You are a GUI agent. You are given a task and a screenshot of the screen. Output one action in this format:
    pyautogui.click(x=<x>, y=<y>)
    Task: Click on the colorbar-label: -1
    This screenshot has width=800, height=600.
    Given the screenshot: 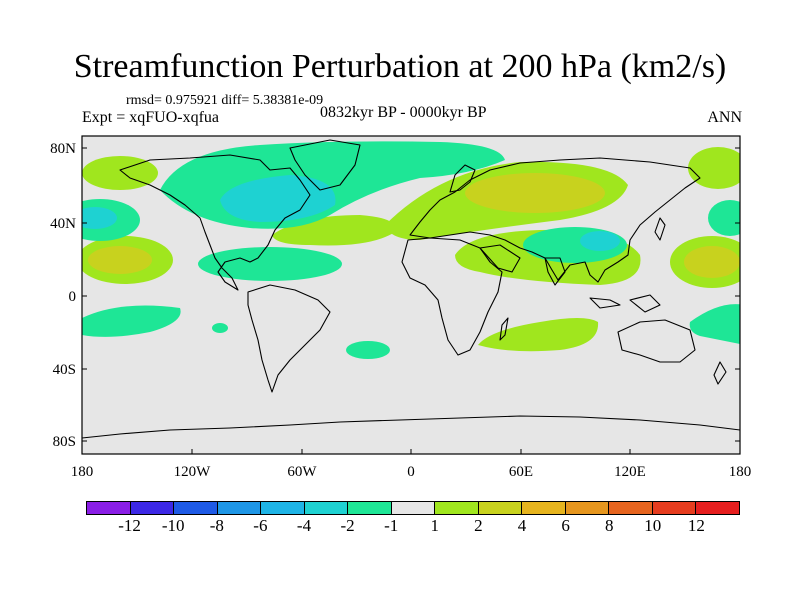 What is the action you would take?
    pyautogui.click(x=391, y=525)
    